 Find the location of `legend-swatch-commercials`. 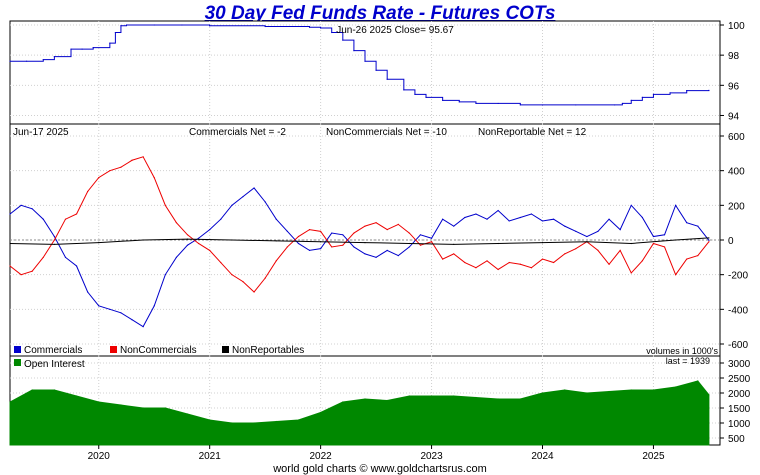

legend-swatch-commercials is located at coordinates (17, 349).